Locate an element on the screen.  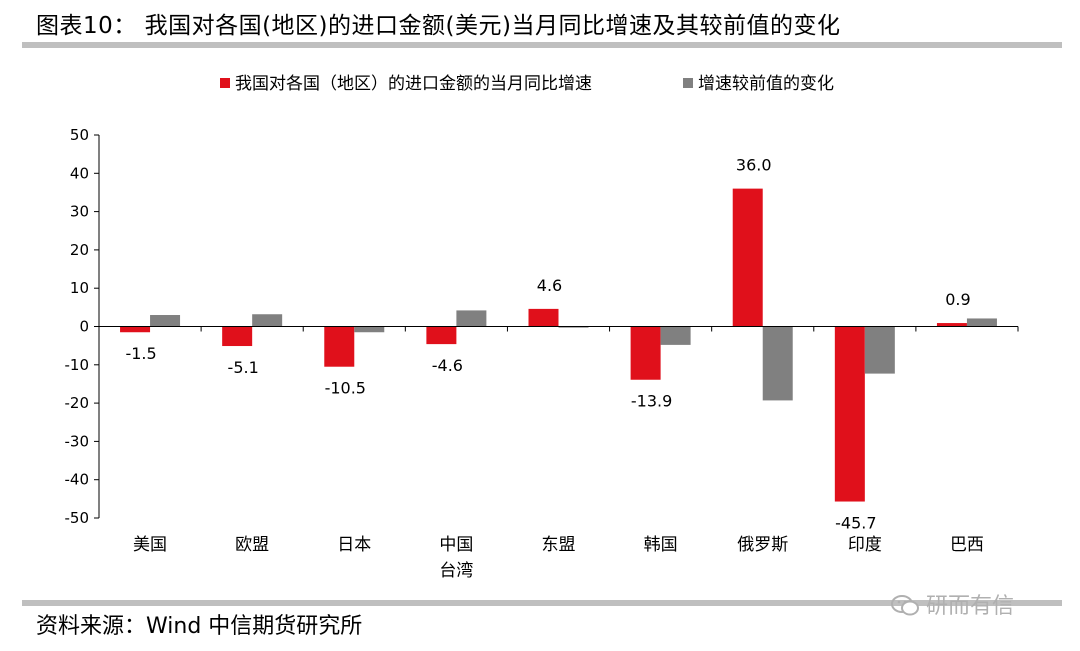
category-label-5: 东盟 is located at coordinates (559, 545).